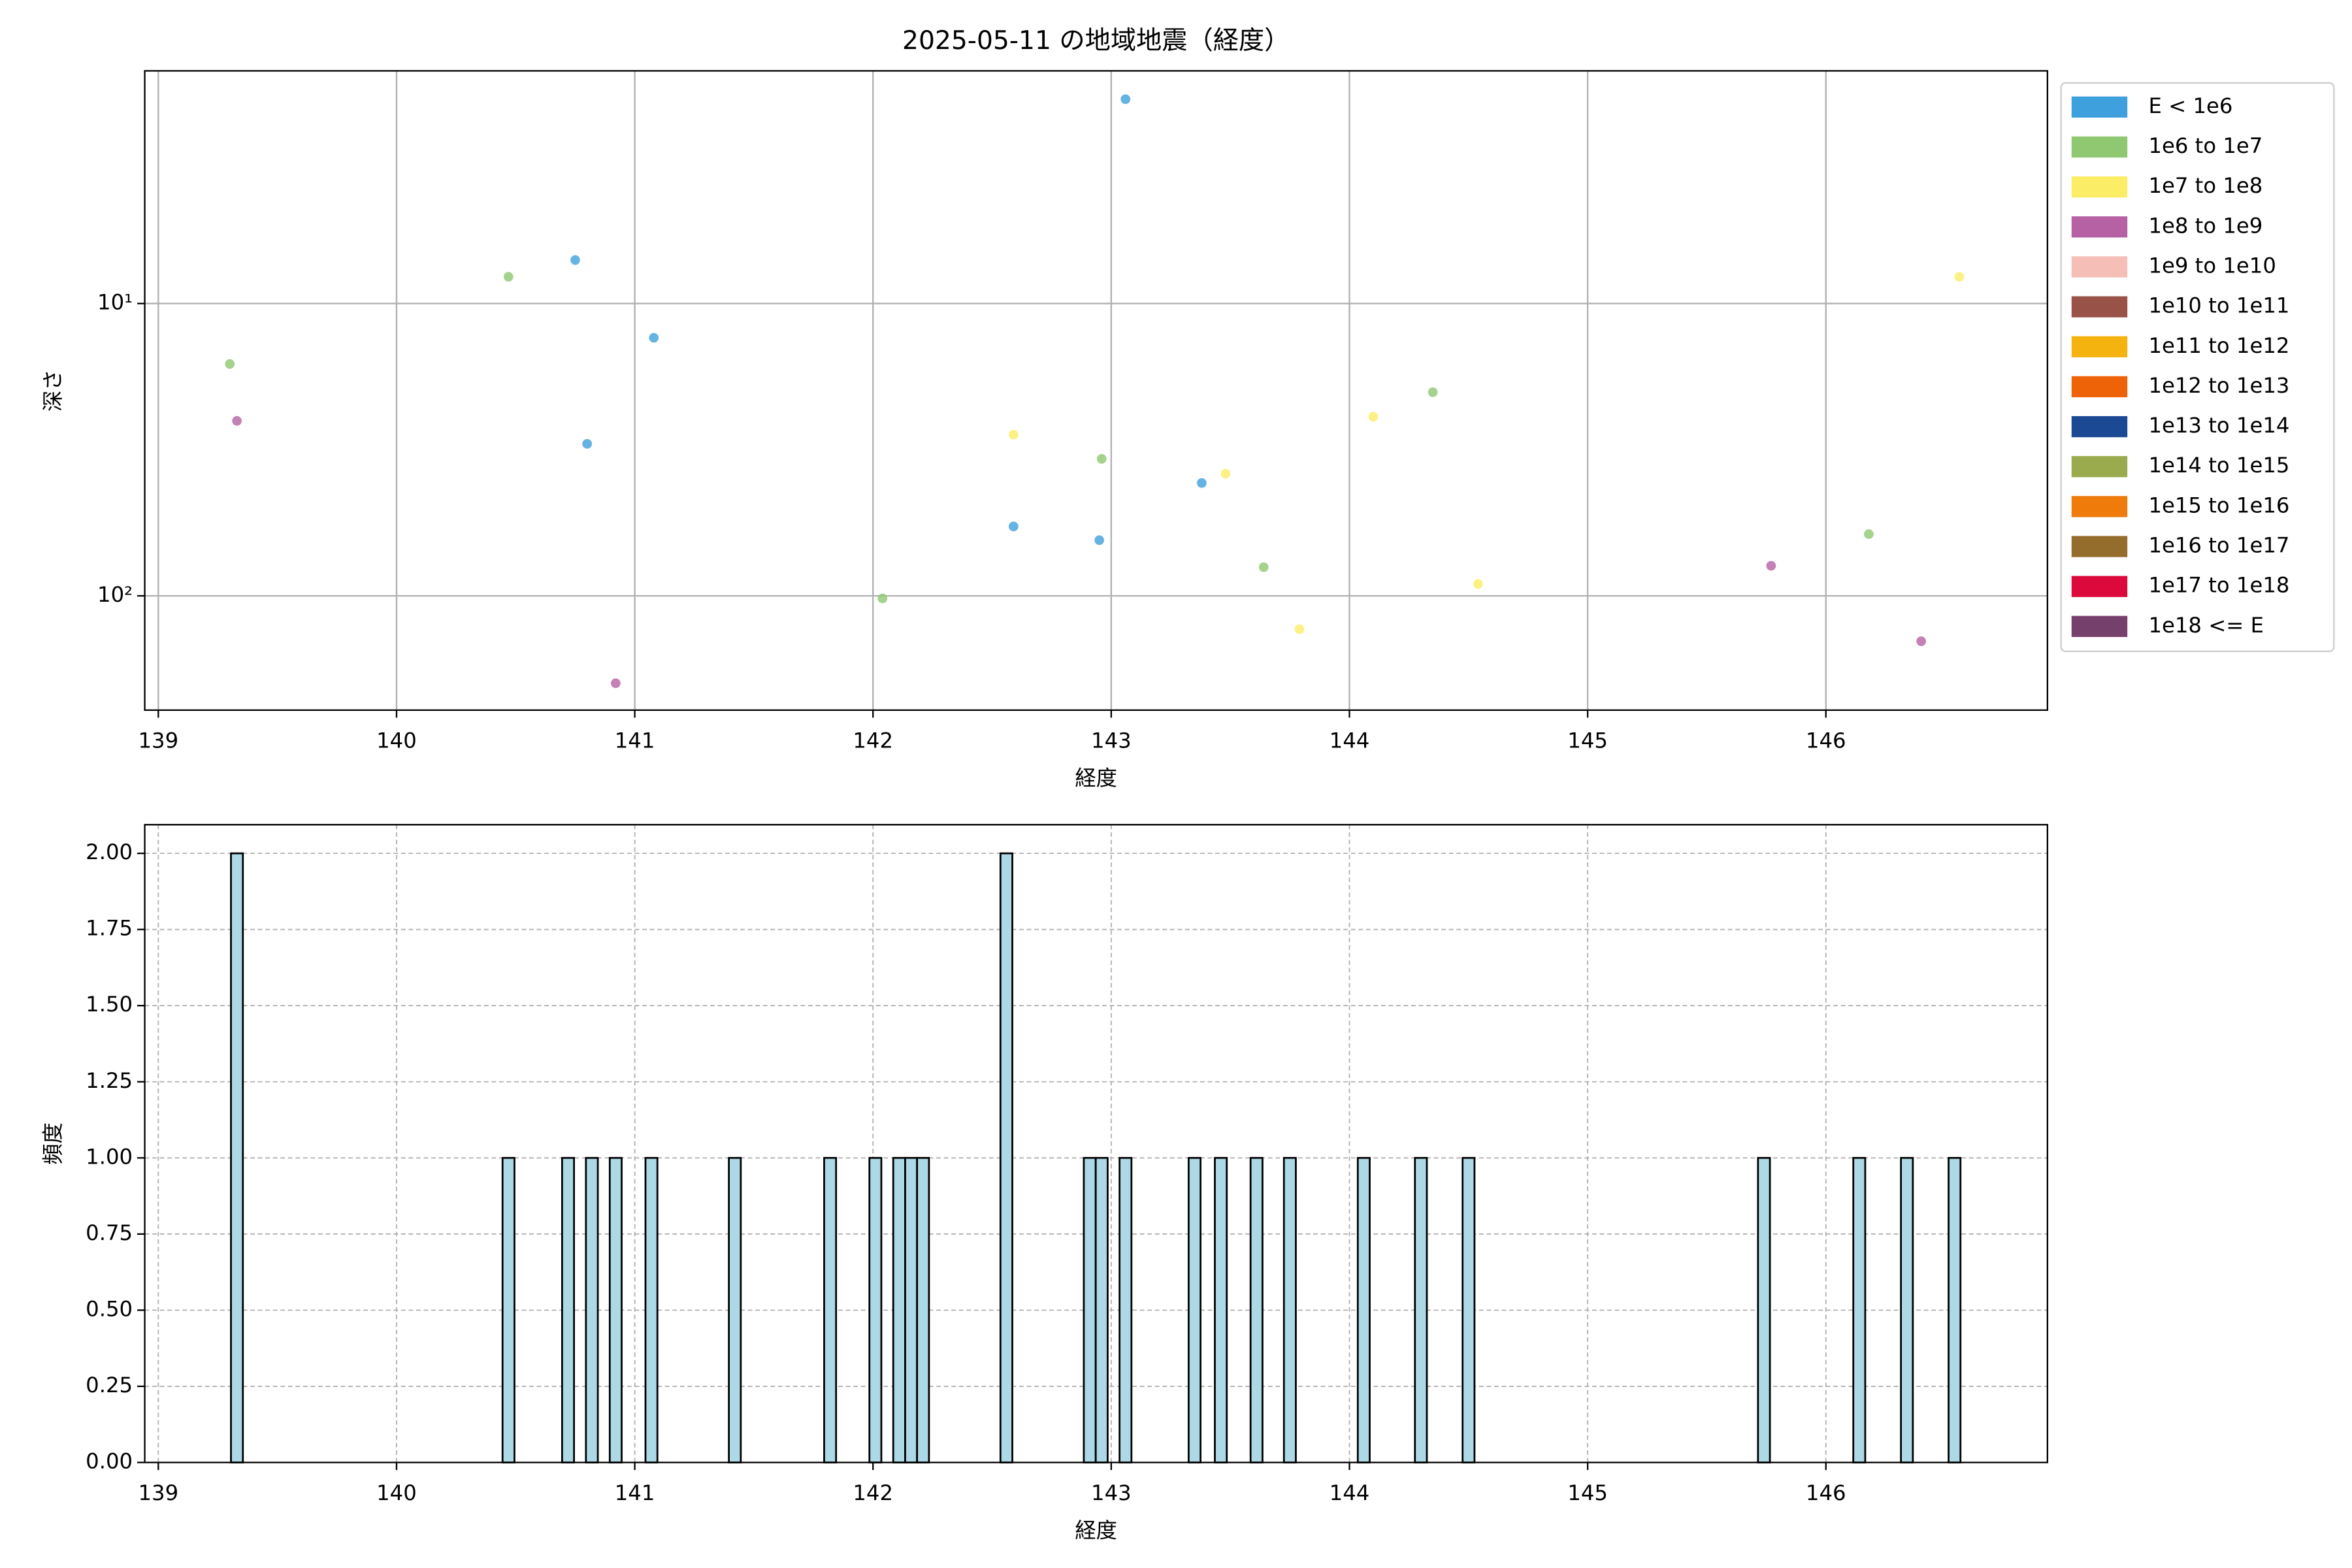 The height and width of the screenshot is (1568, 2352). I want to click on legend-label: 1e11 to 1e12, so click(2218, 345).